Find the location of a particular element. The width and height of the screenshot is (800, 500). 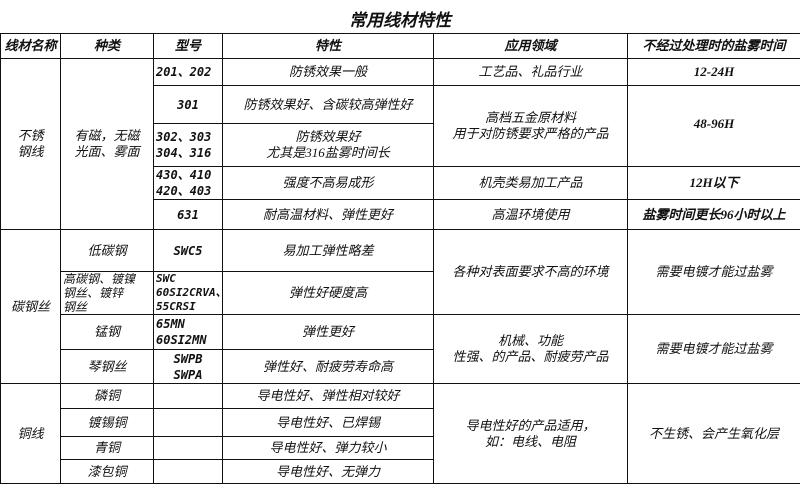

model-cell: 302、303 304、316 is located at coordinates (188, 145).